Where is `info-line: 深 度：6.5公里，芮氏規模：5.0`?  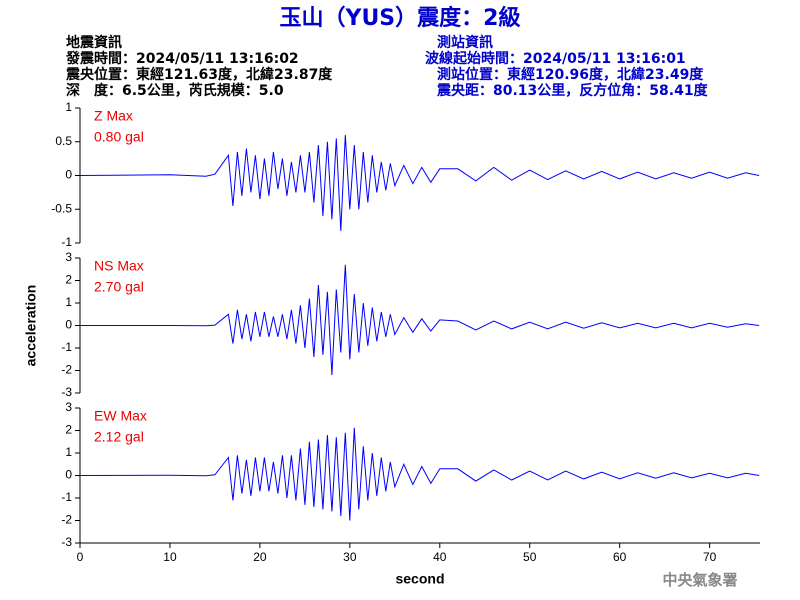
info-line: 深 度：6.5公里，芮氏規模：5.0 is located at coordinates (175, 90).